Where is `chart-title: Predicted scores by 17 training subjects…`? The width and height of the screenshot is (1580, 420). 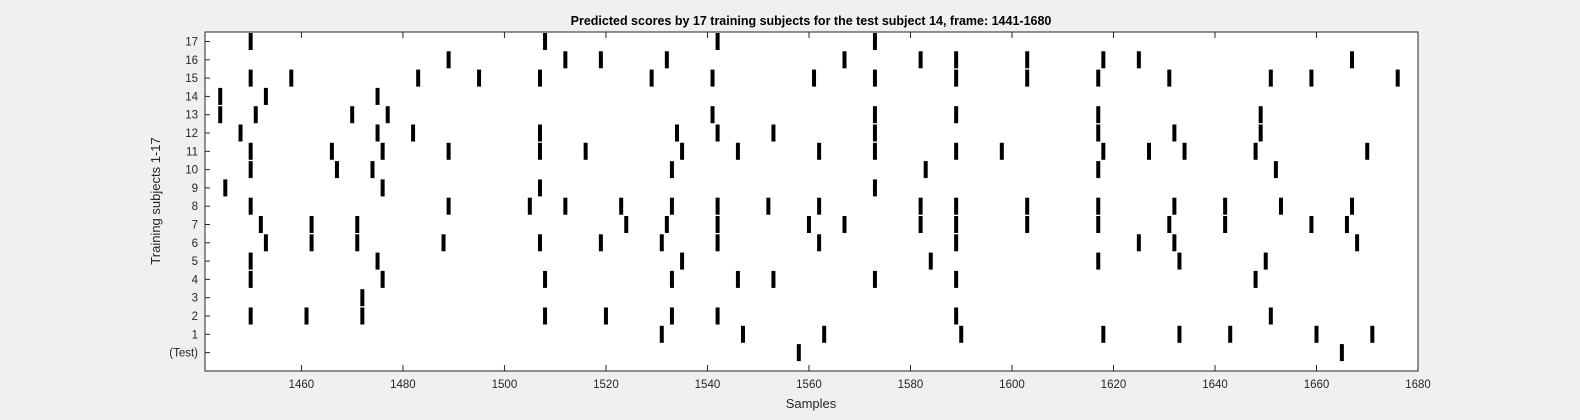 chart-title: Predicted scores by 17 training subjects… is located at coordinates (811, 21).